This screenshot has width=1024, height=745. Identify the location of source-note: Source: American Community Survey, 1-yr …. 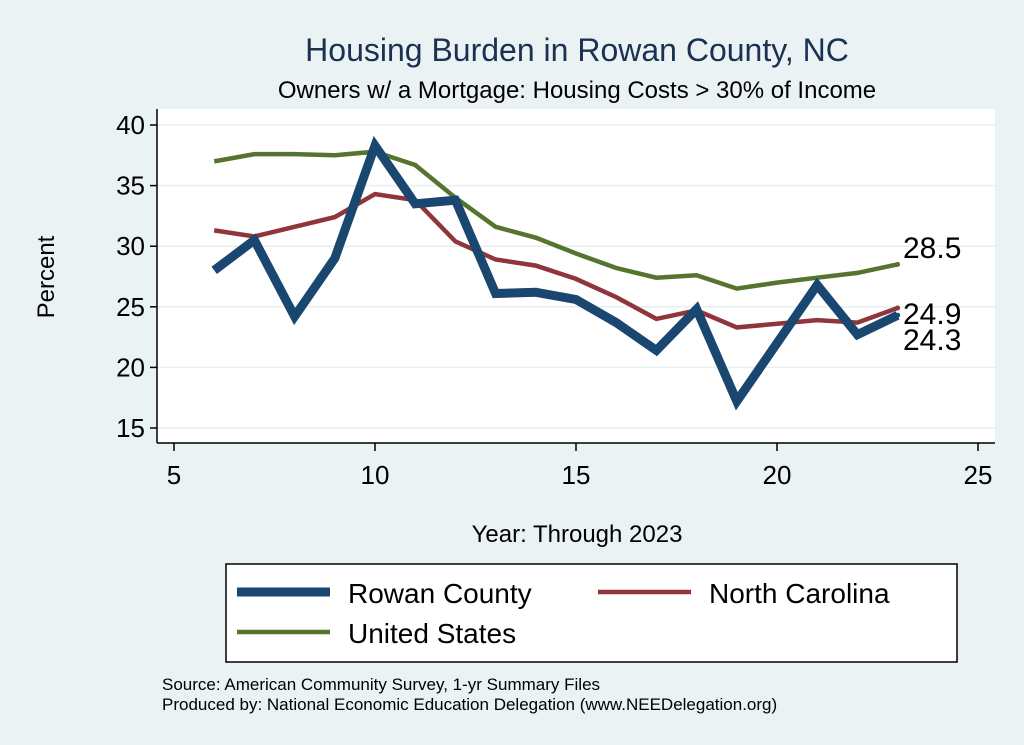
(381, 684).